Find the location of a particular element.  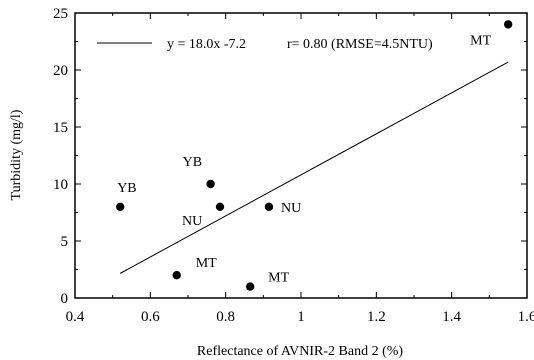

legend-stats: r= 0.80 (RMSE=4.5NTU) is located at coordinates (360, 44).